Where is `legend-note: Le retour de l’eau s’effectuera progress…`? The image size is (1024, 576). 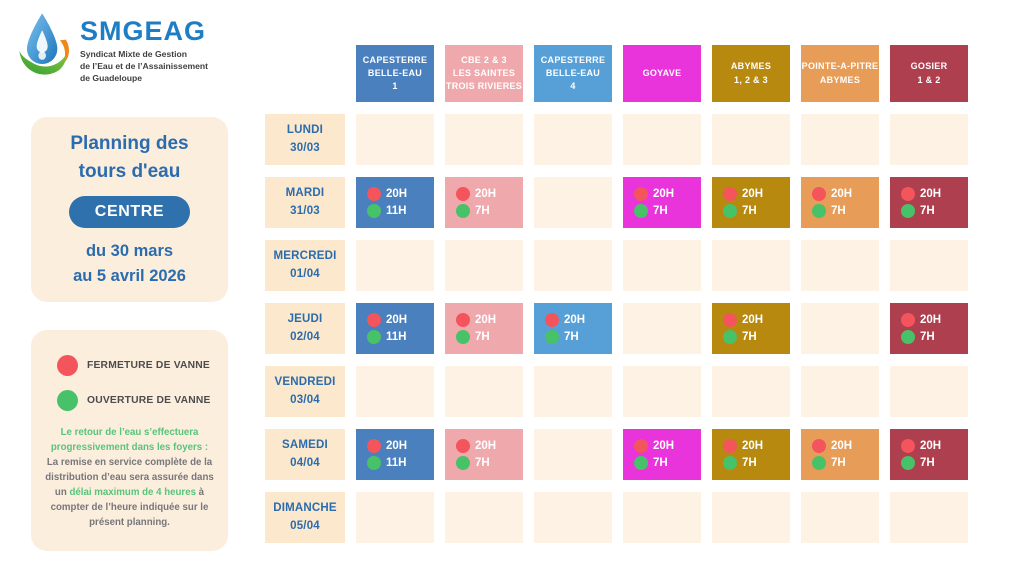 legend-note: Le retour de l’eau s’effectuera progress… is located at coordinates (129, 477).